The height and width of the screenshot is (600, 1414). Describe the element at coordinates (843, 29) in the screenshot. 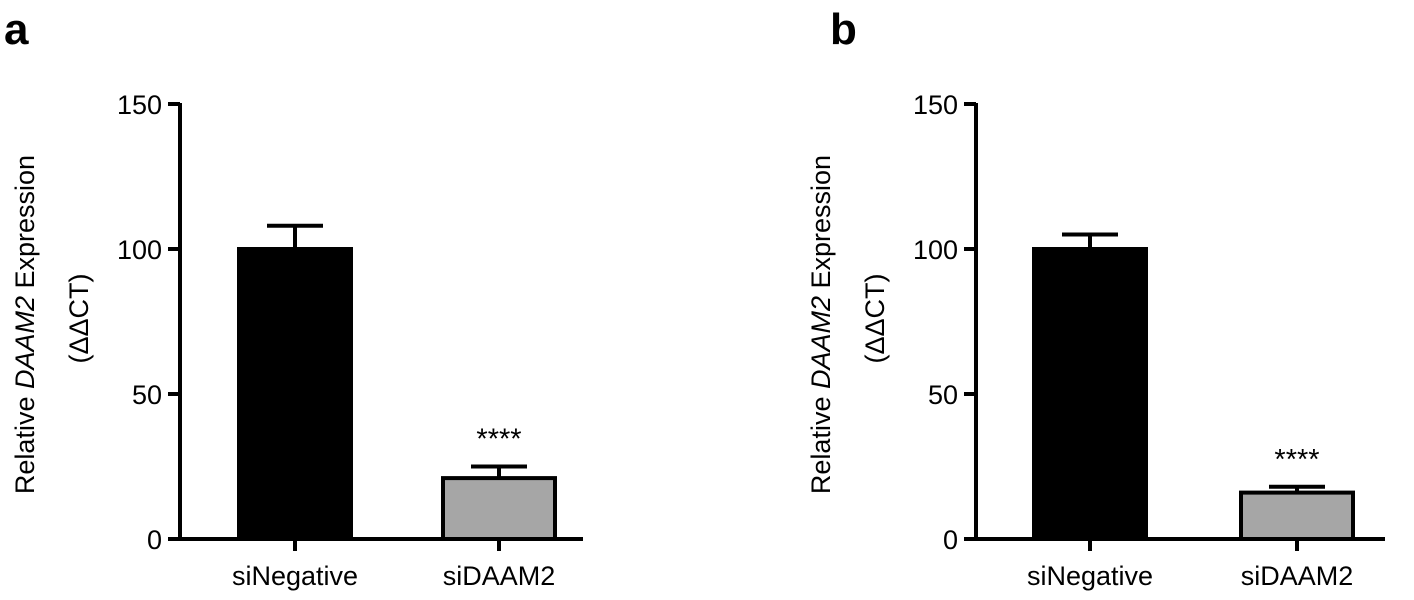

I see `panel-letter: b` at that location.